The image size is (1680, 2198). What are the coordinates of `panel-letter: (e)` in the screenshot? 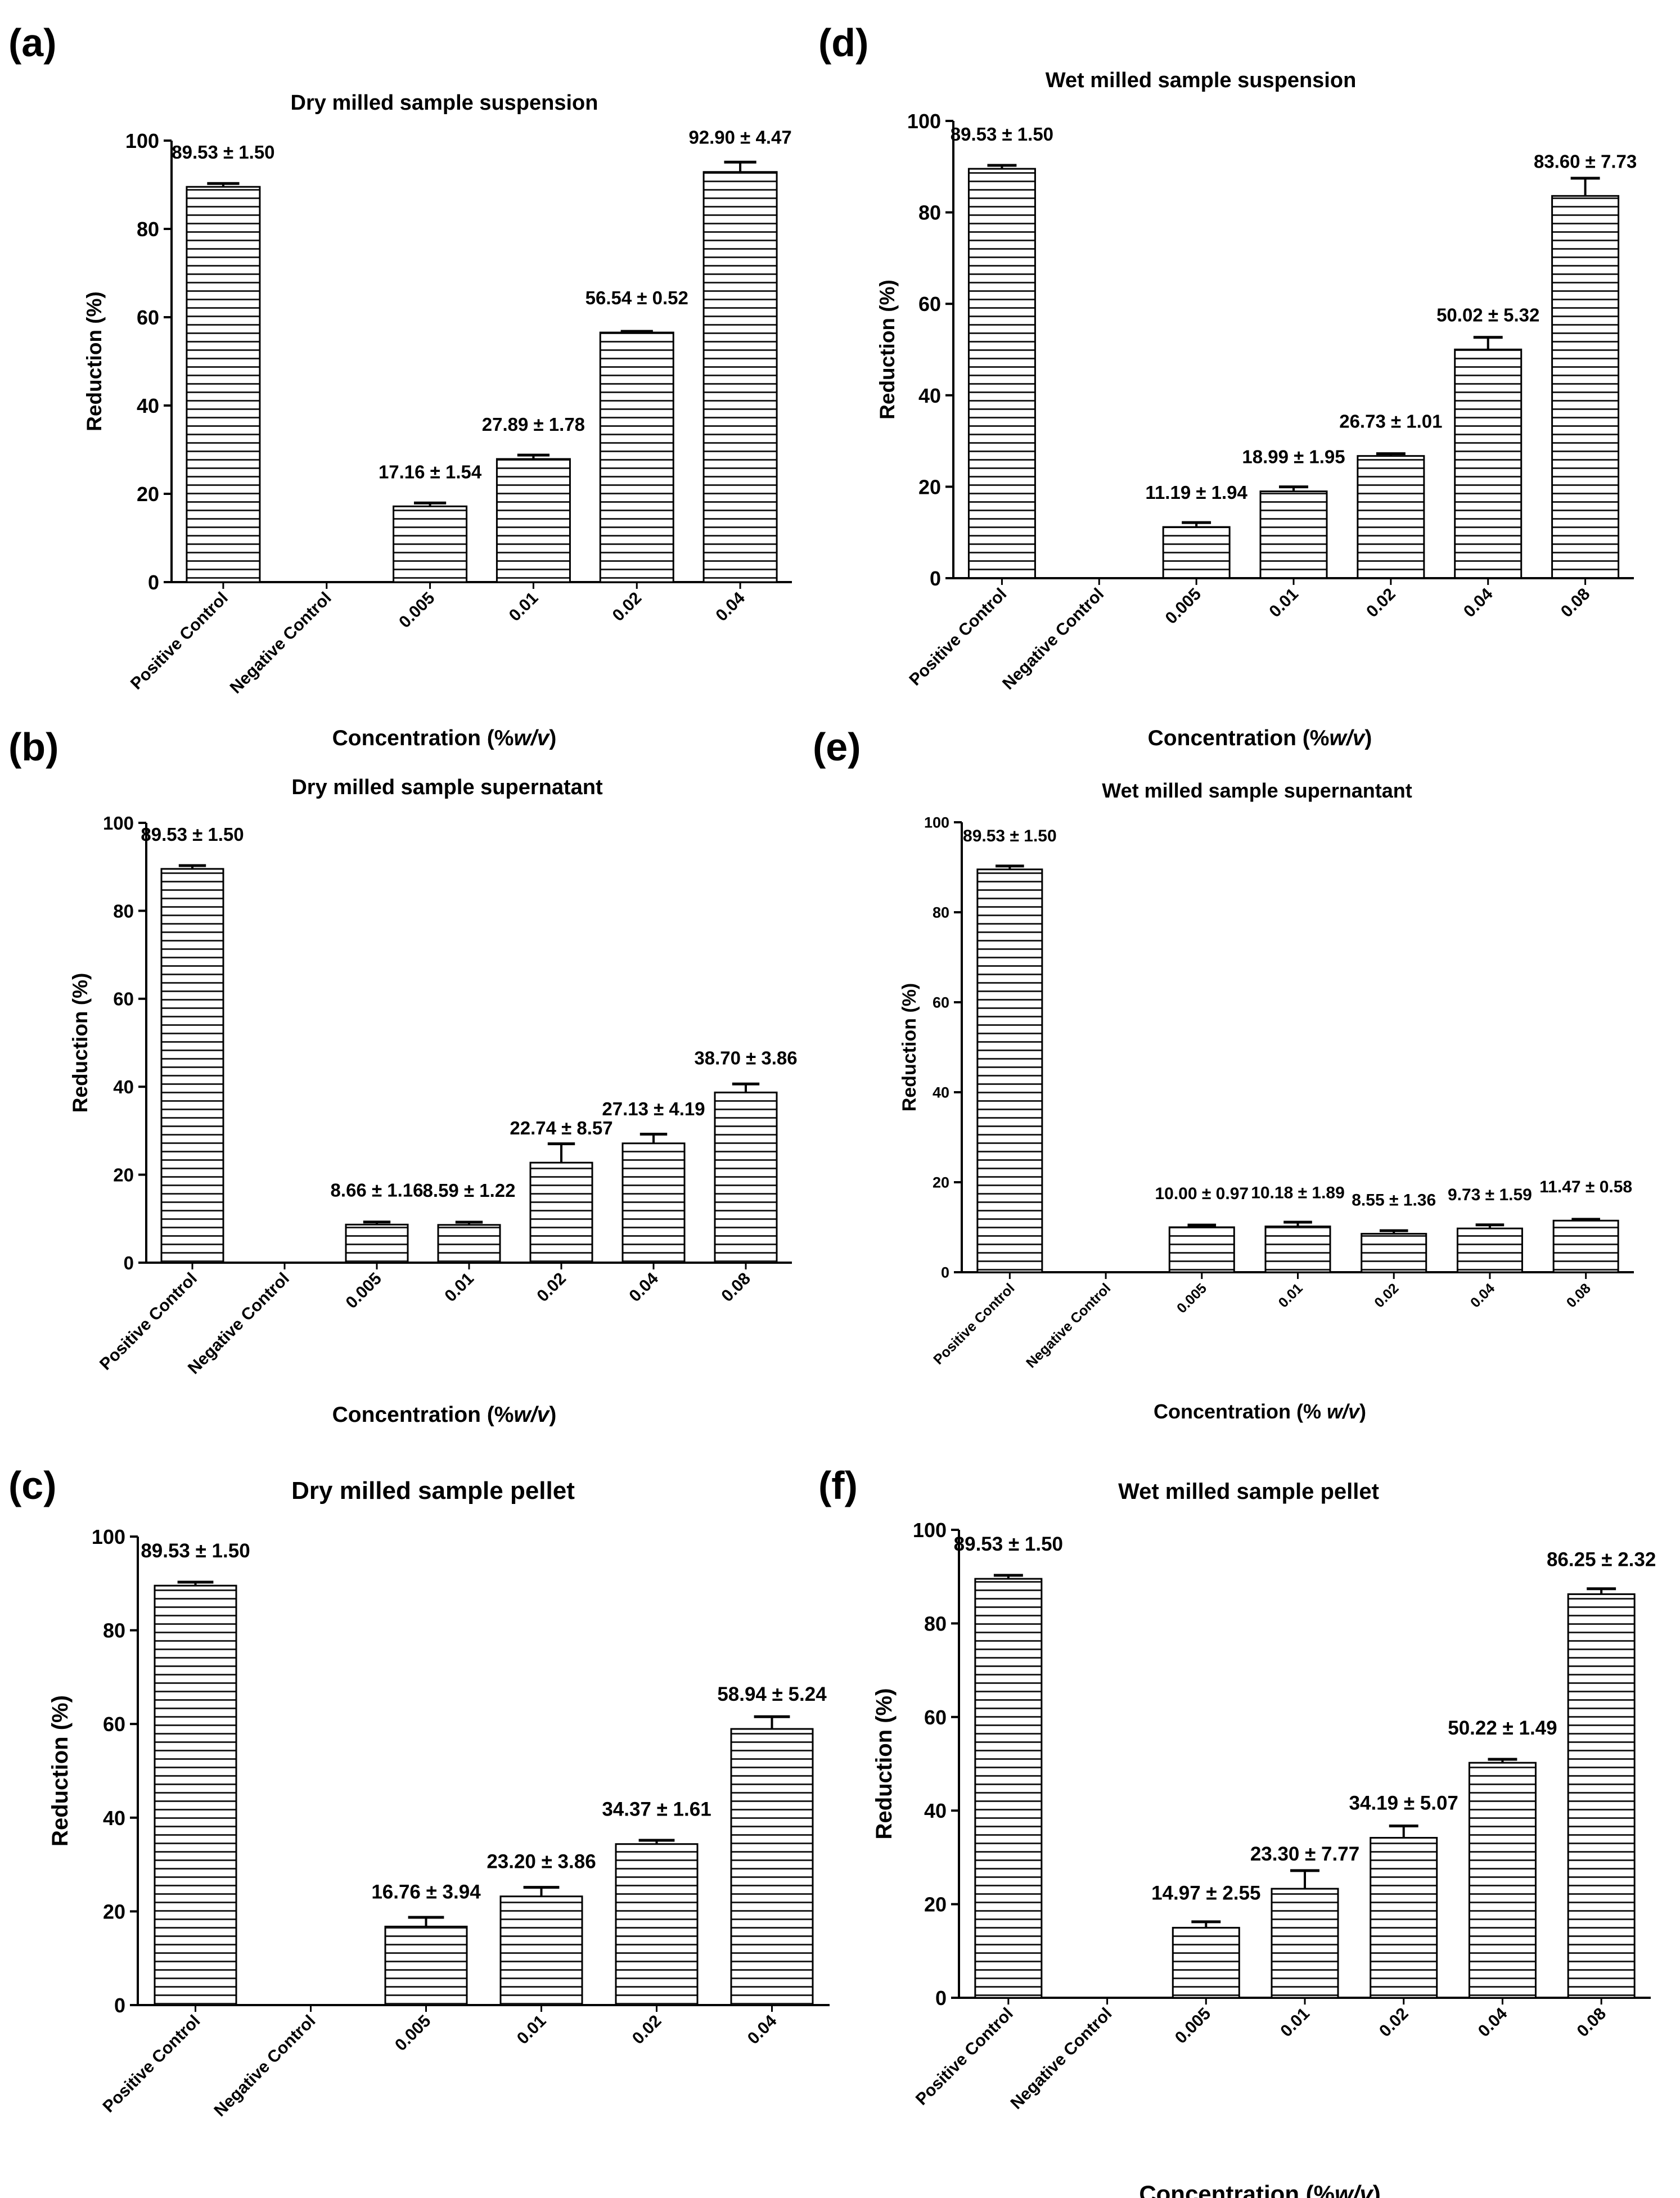 It's located at (837, 747).